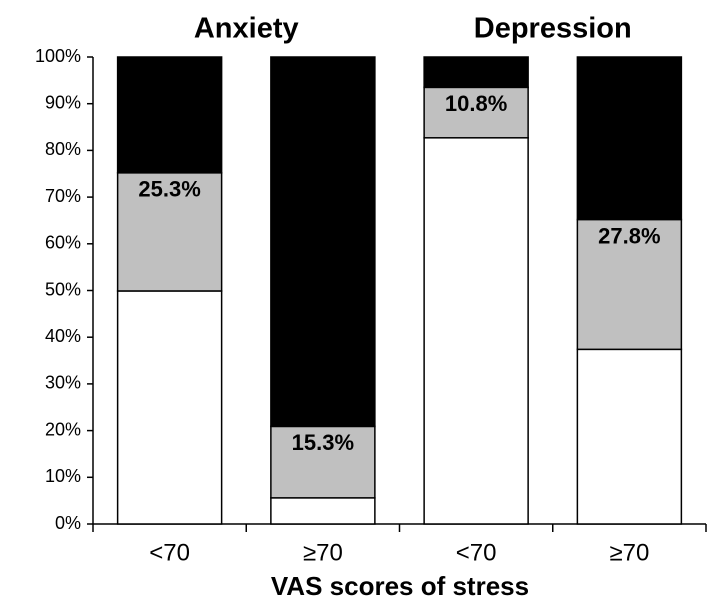 Image resolution: width=707 pixels, height=611 pixels. Describe the element at coordinates (323, 73) in the screenshot. I see `data-label: 79.1%` at that location.